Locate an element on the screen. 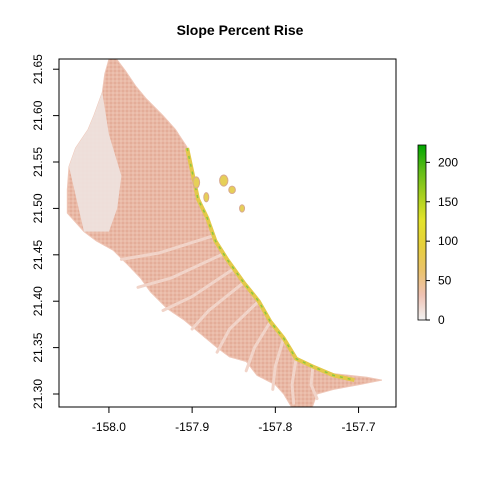  flat-plain is located at coordinates (95, 162).